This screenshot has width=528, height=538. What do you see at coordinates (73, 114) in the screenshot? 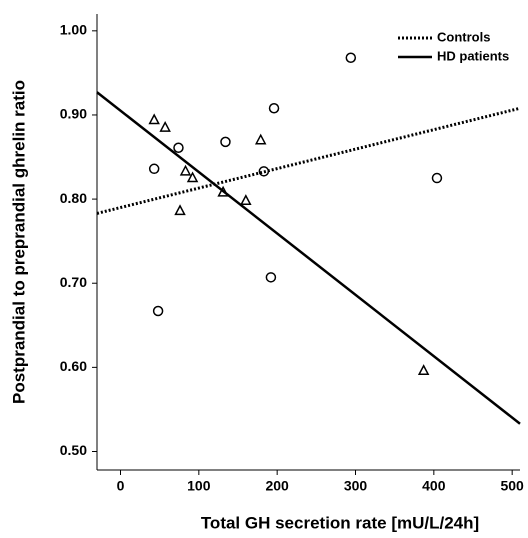
I see `y-tick-label: 0.90` at bounding box center [73, 114].